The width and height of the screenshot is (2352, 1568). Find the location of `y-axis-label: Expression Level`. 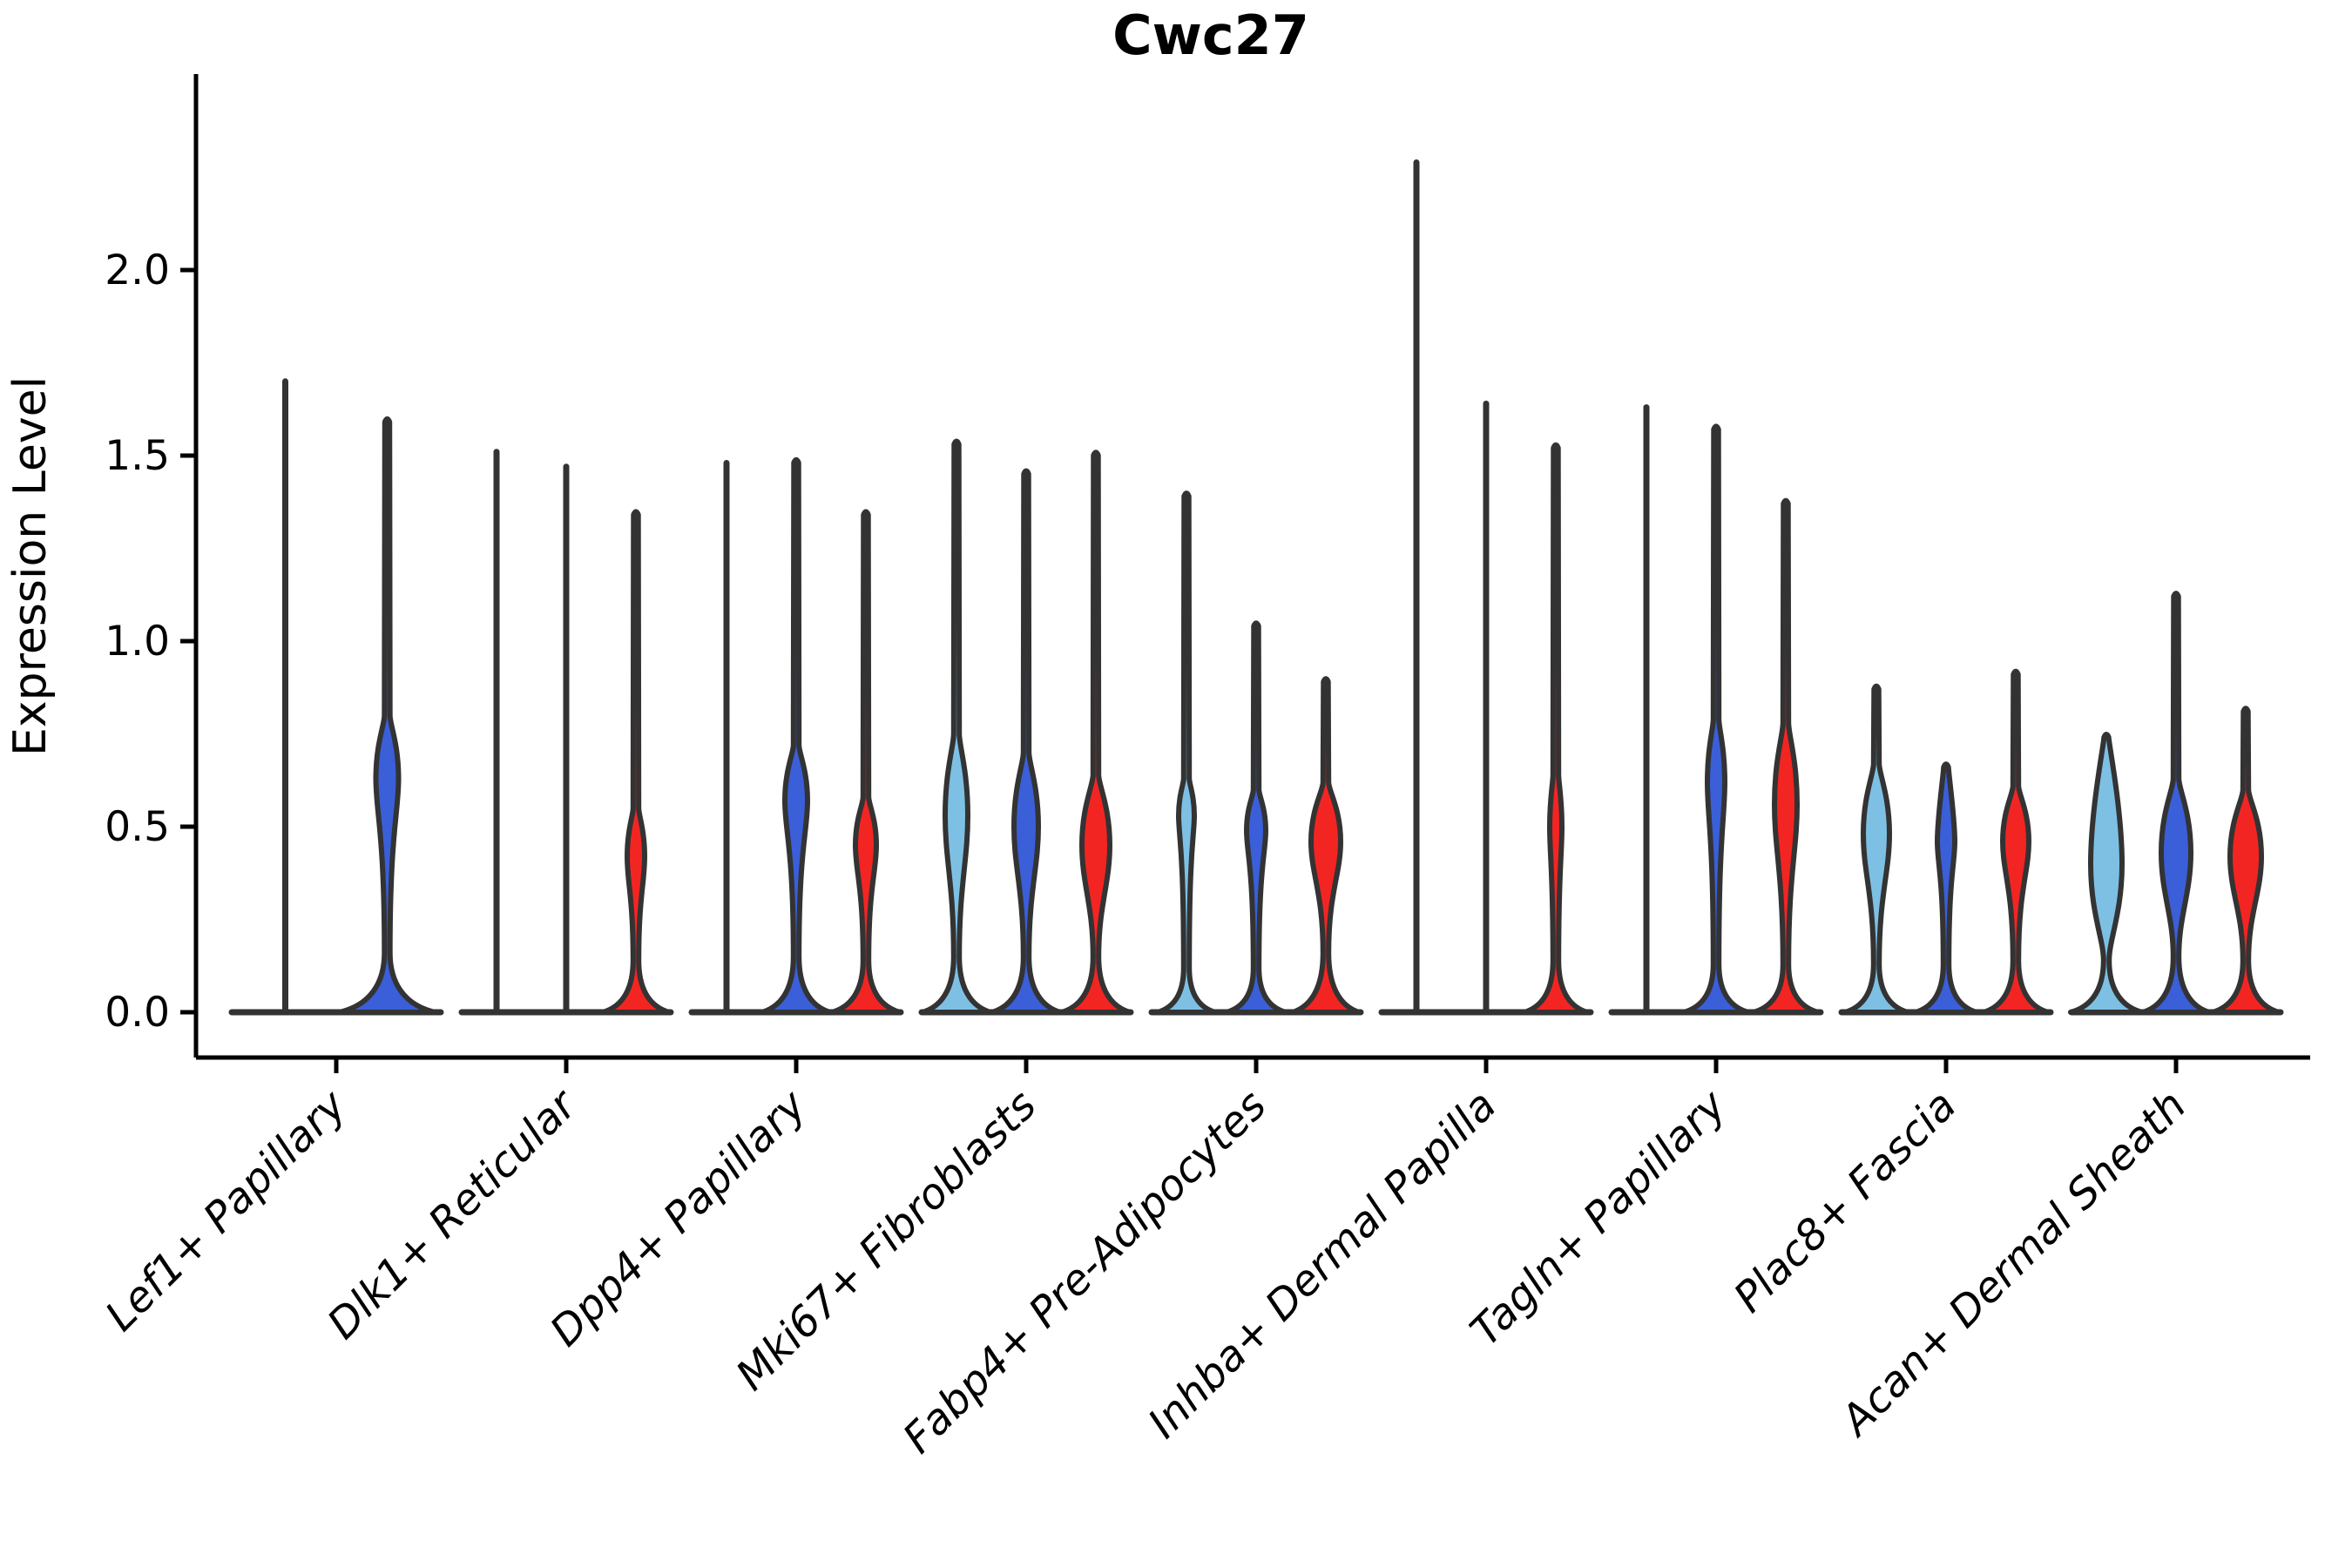

y-axis-label: Expression Level is located at coordinates (31, 566).